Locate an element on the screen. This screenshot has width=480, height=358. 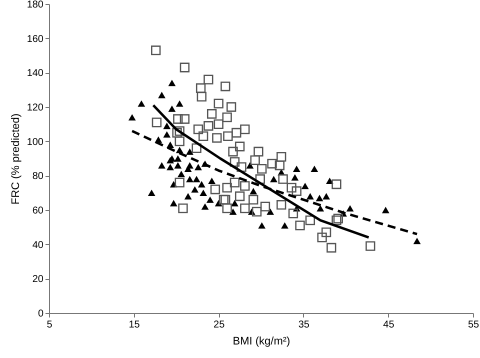
x-axis-title: BMI (kg/m²) is located at coordinates (261, 342).